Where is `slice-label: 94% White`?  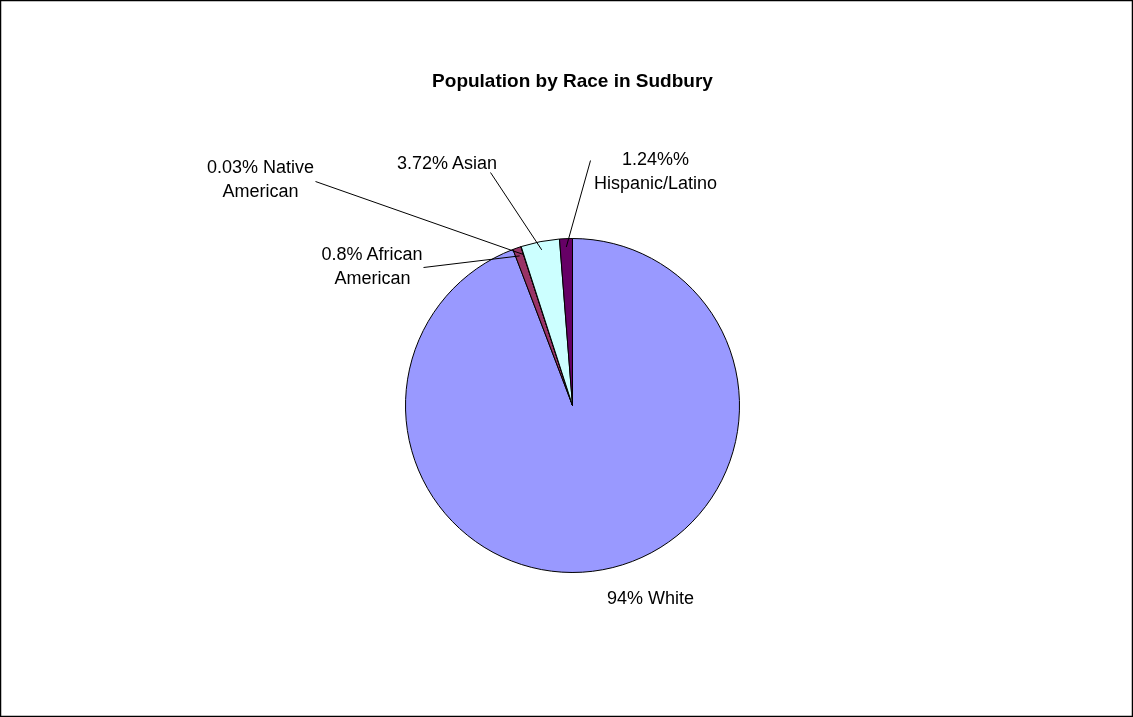
slice-label: 94% White is located at coordinates (650, 597).